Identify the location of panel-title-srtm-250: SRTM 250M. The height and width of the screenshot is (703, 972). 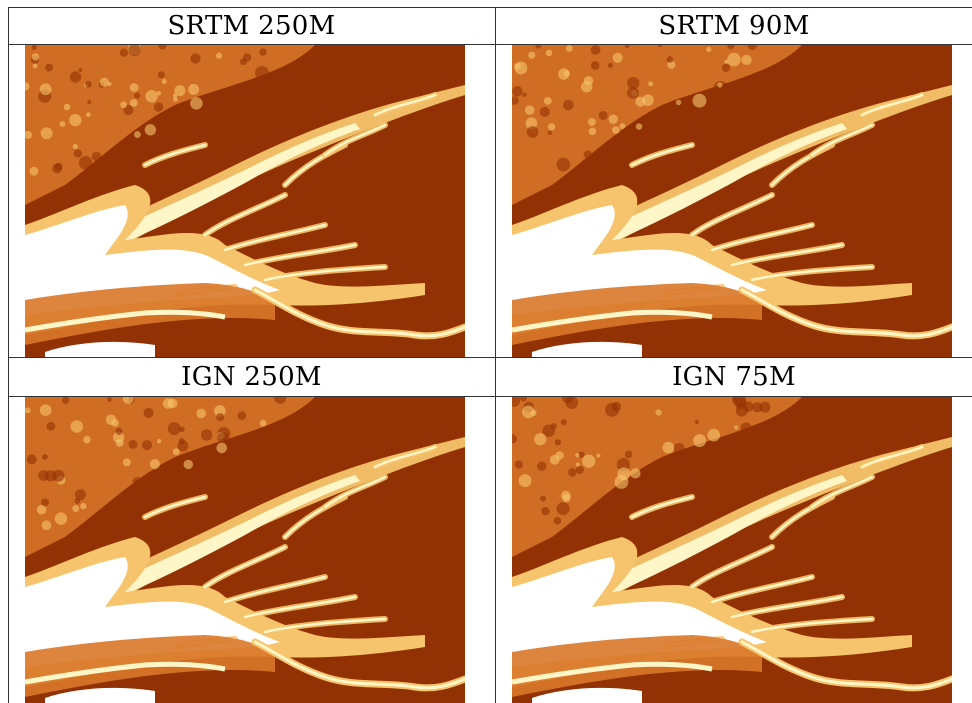
(251, 26).